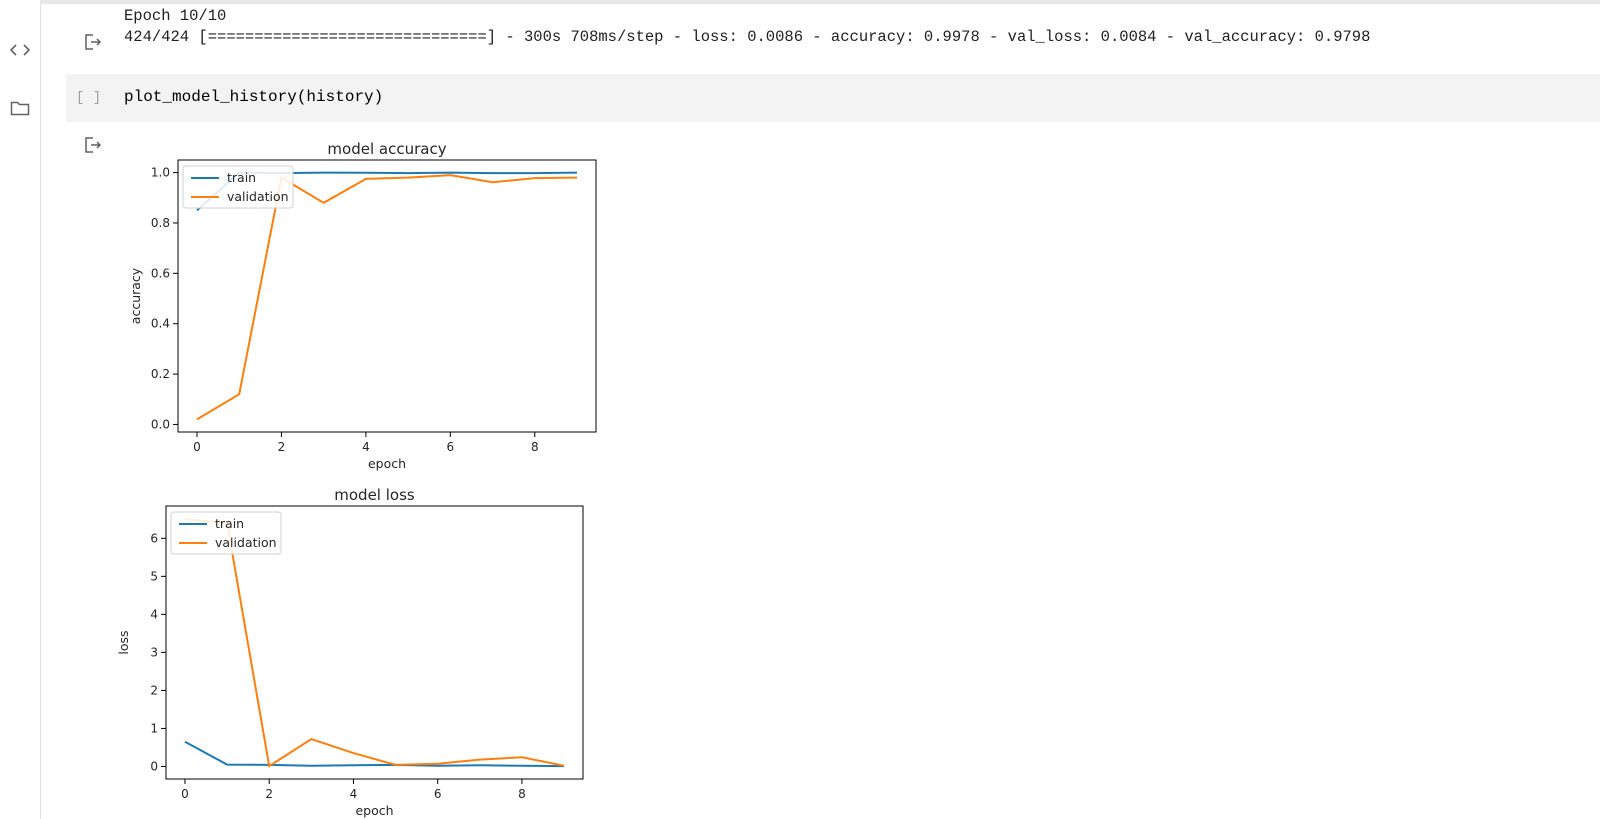 This screenshot has width=1600, height=819. I want to click on epoch-line: Epoch 10/10, so click(175, 16).